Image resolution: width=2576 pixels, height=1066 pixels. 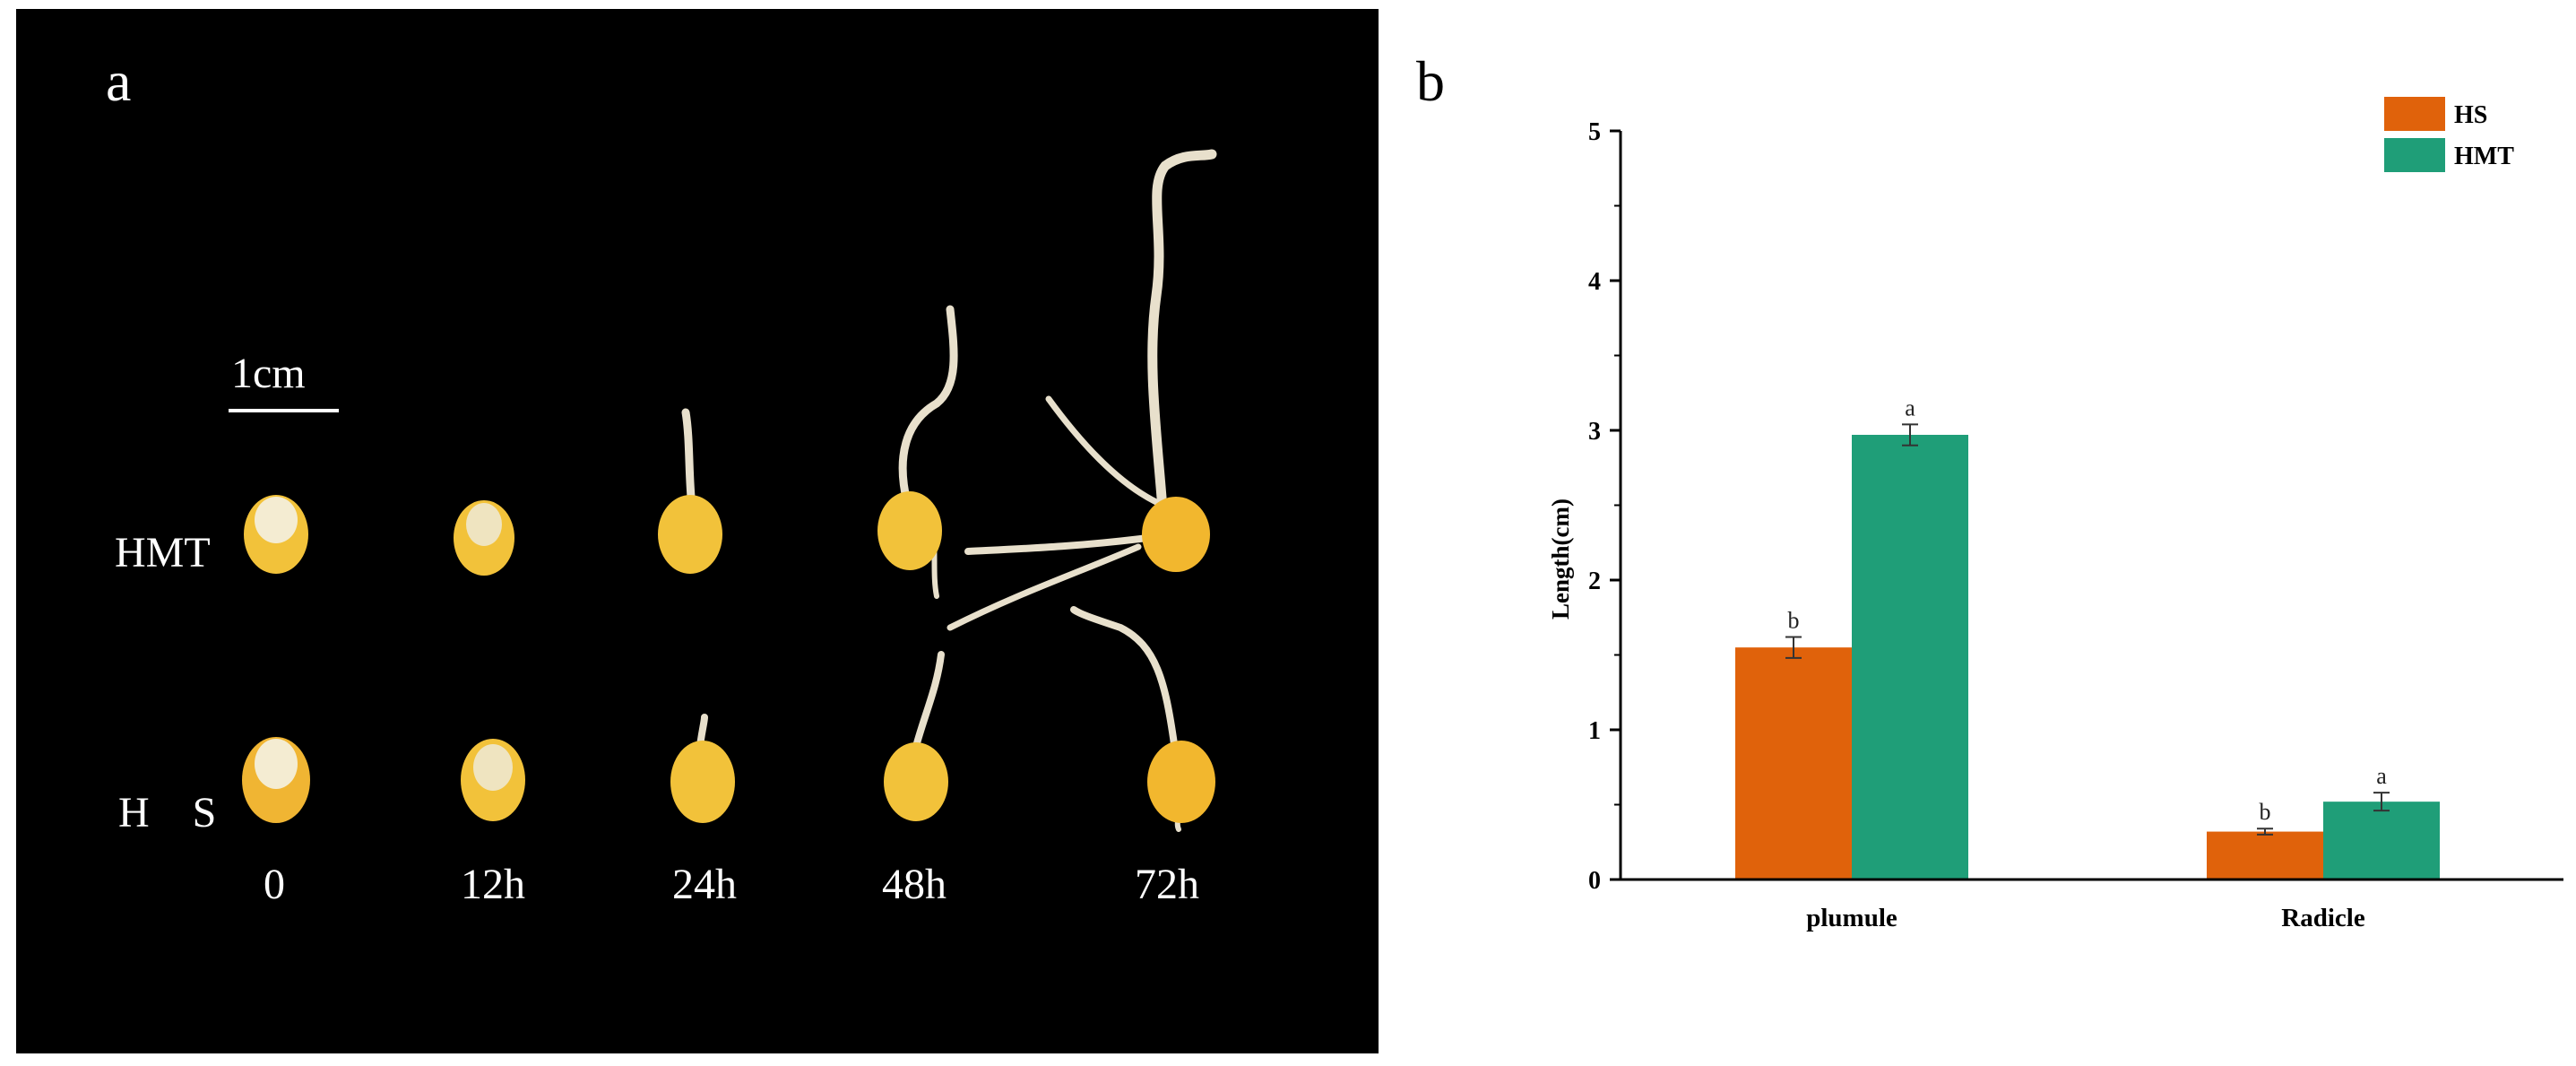 I want to click on time-label-12h: 12h, so click(x=493, y=885).